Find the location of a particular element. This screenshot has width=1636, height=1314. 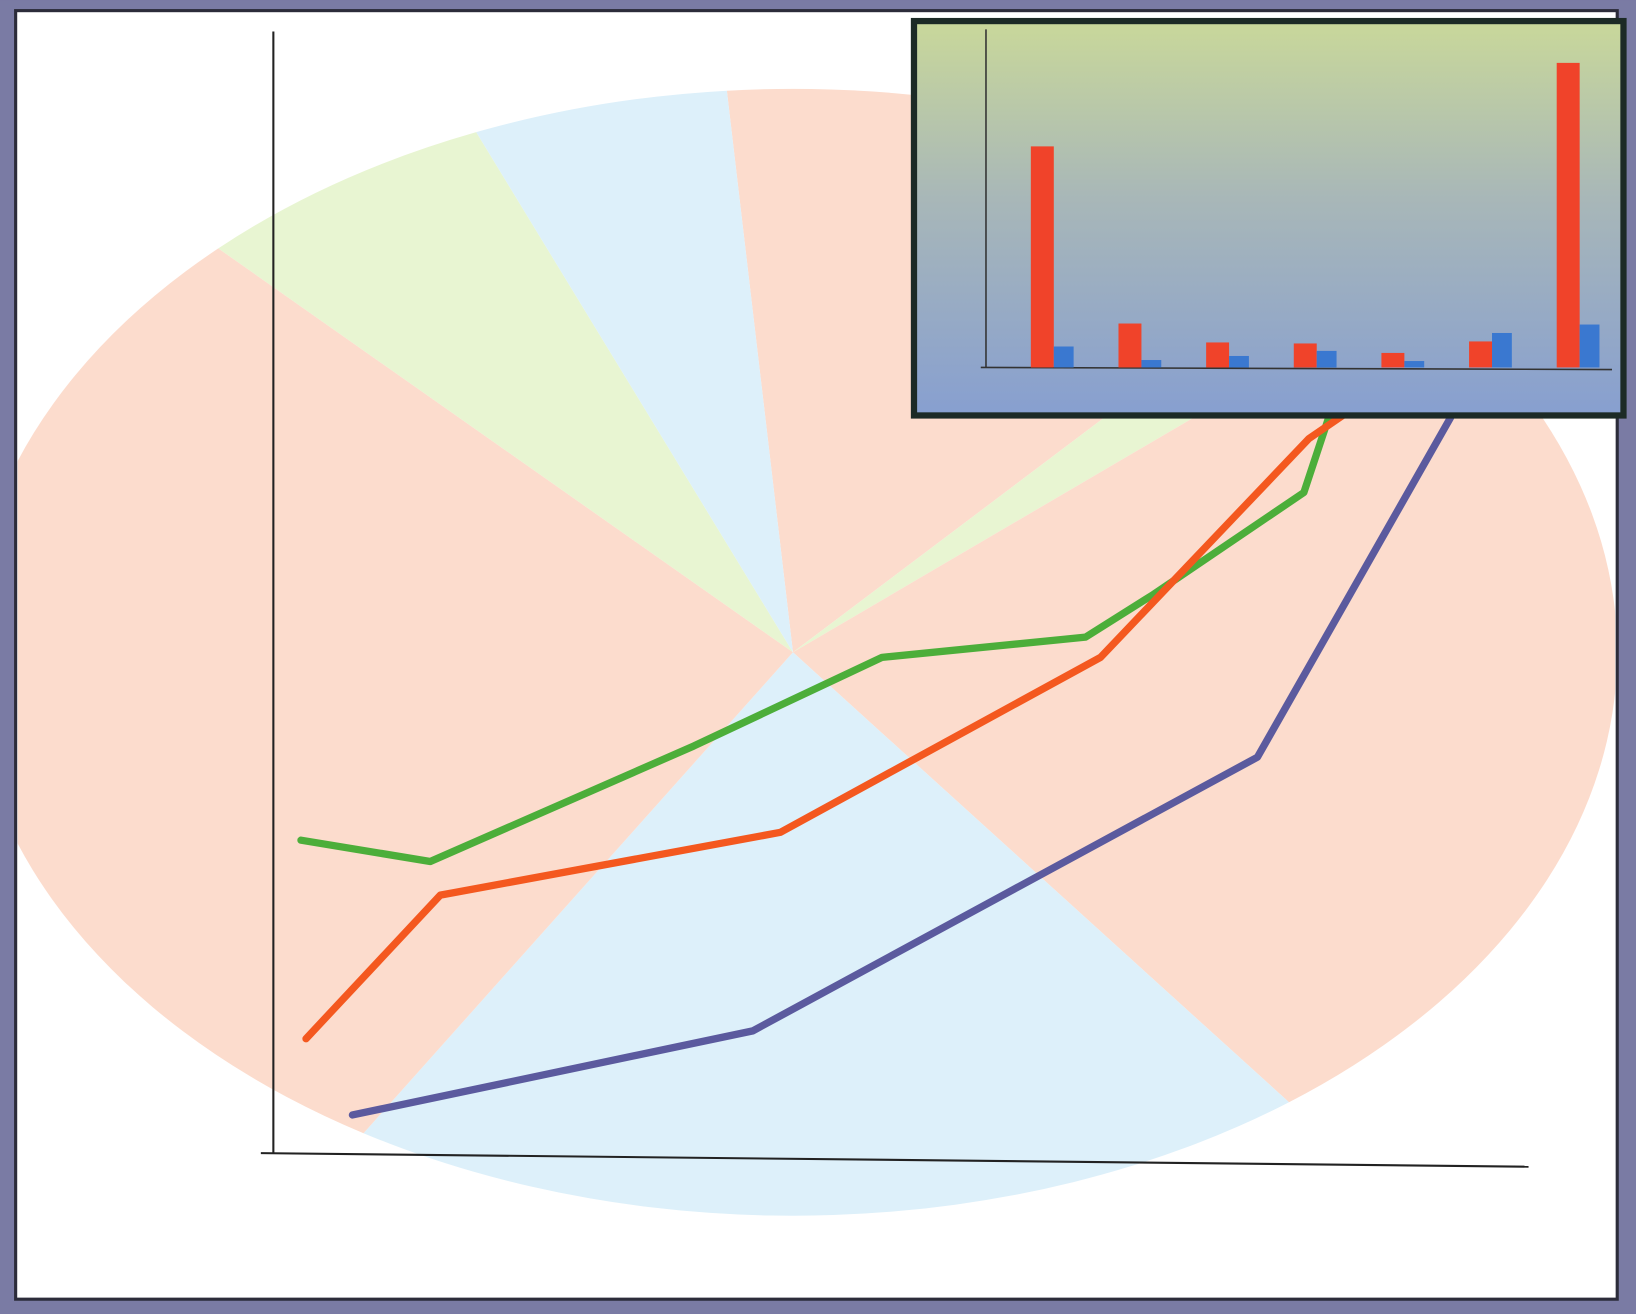

inset-panel is located at coordinates (1268, 218).